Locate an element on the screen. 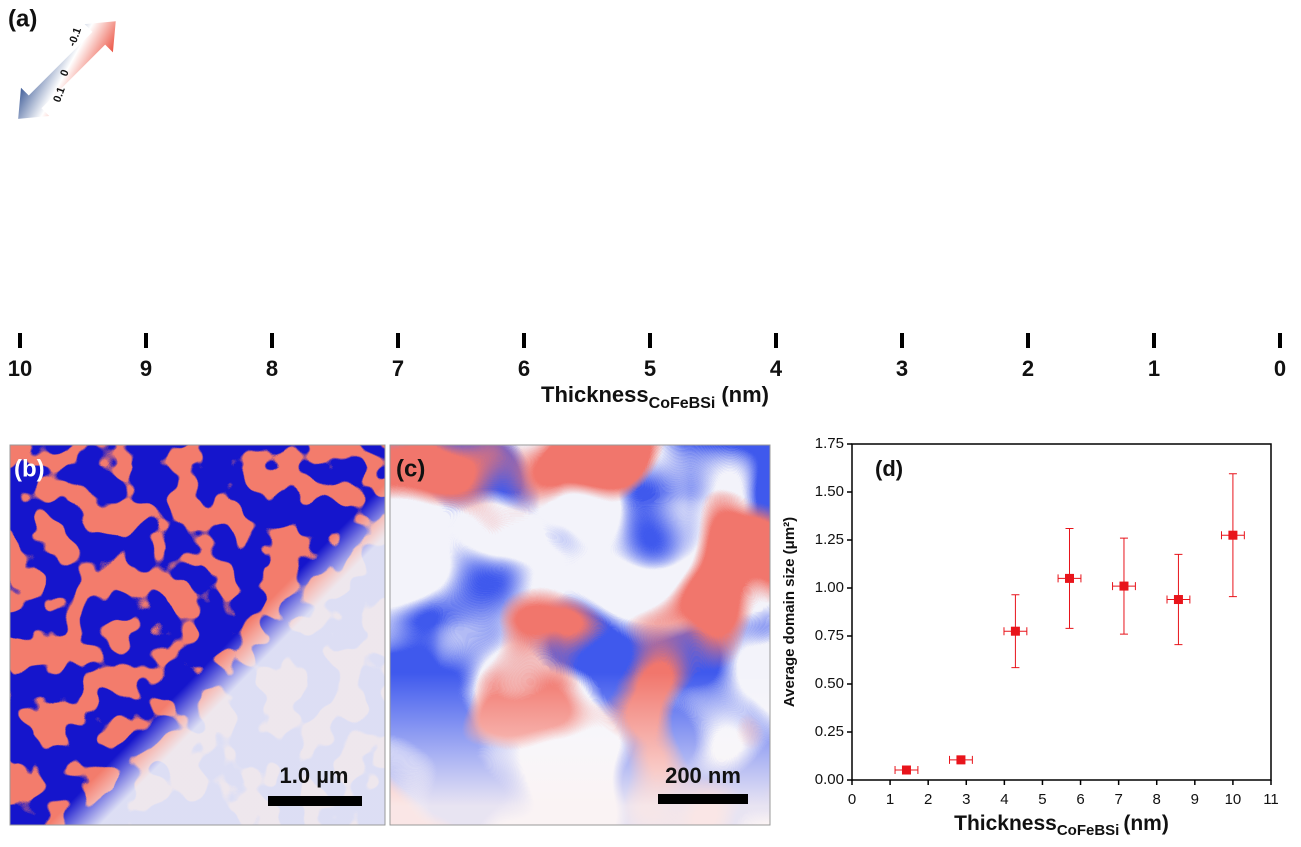  colorbar-label: 0 is located at coordinates (64, 73).